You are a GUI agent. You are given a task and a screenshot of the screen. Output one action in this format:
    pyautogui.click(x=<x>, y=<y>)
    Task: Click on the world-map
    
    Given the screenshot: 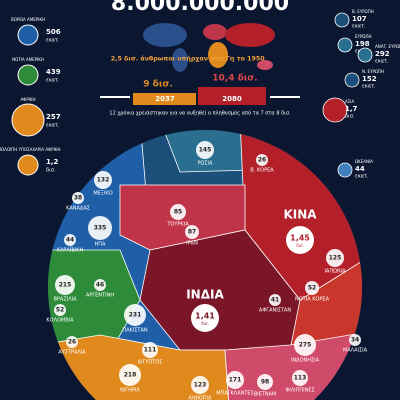 What is the action you would take?
    pyautogui.click(x=209, y=47)
    